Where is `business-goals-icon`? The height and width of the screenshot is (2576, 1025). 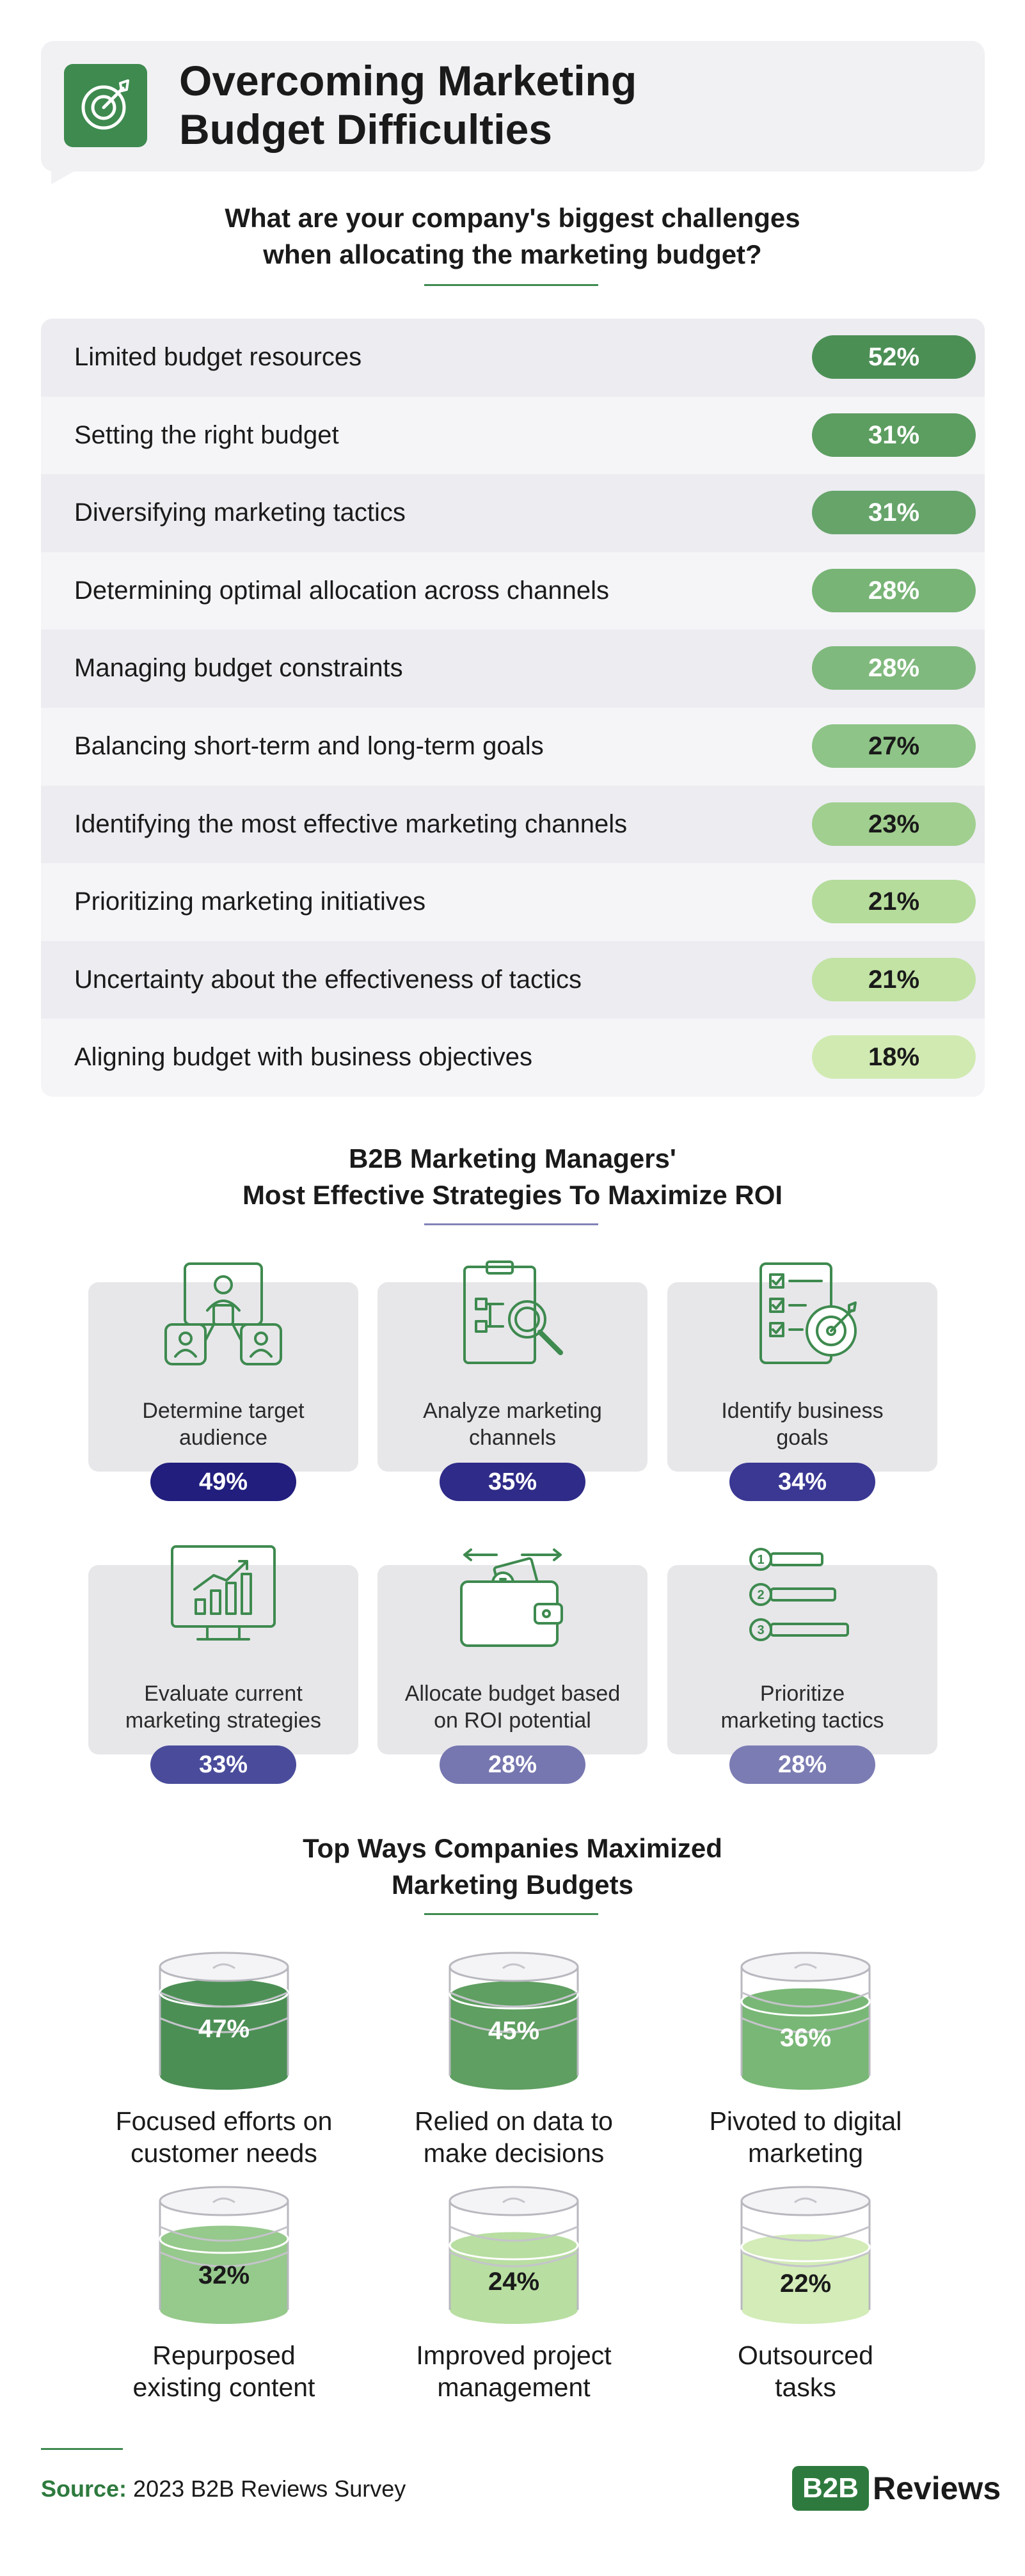
business-goals-icon is located at coordinates (802, 1316).